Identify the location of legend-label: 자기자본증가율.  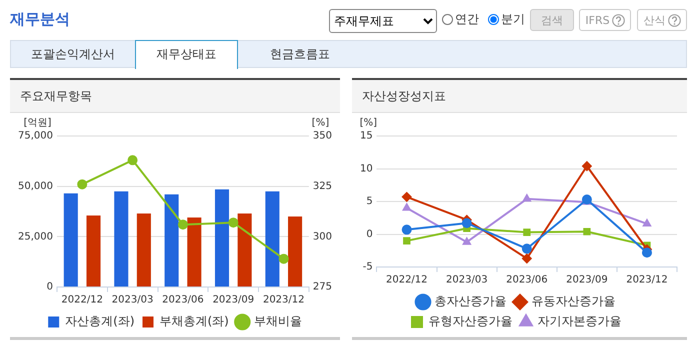
(580, 321).